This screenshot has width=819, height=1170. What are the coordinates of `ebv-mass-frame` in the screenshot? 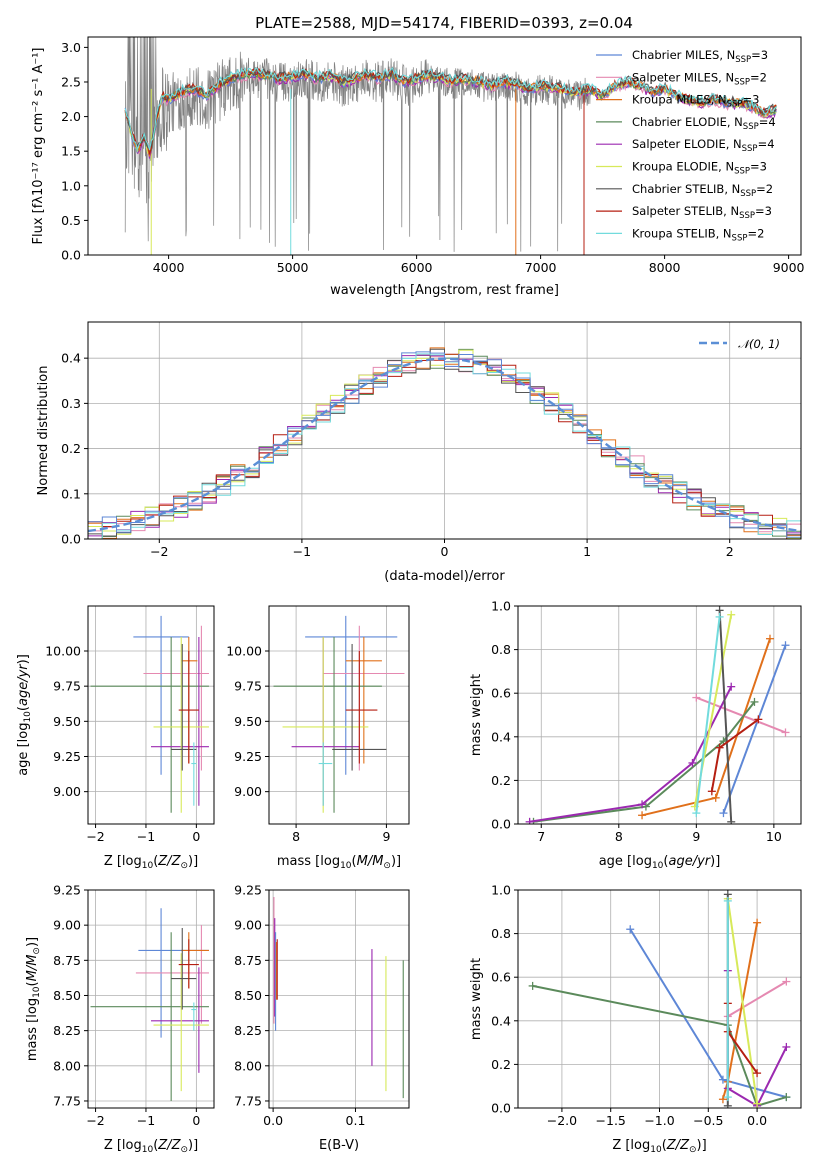 It's located at (339, 999).